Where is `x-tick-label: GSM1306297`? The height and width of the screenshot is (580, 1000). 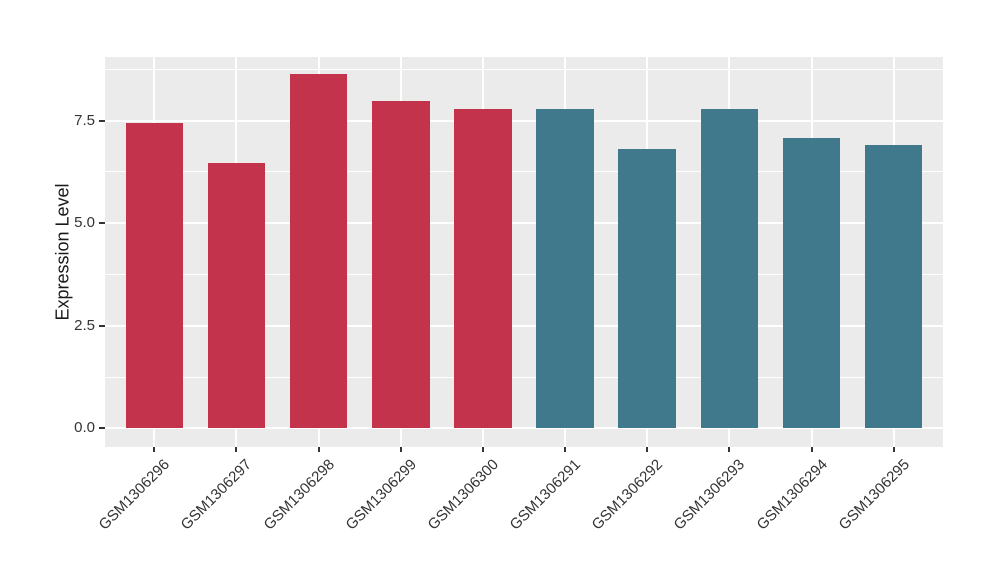
x-tick-label: GSM1306297 is located at coordinates (216, 495).